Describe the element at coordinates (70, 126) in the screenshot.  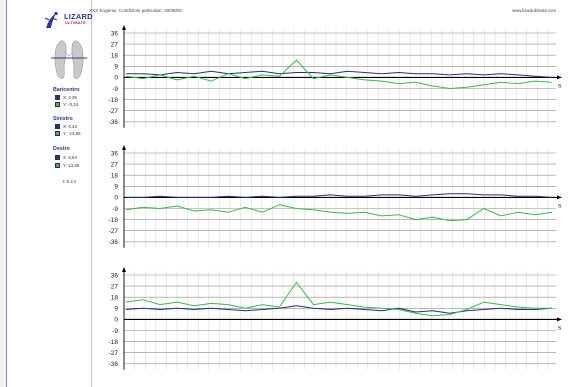
I see `sinistro-x-value: X: 0,42` at that location.